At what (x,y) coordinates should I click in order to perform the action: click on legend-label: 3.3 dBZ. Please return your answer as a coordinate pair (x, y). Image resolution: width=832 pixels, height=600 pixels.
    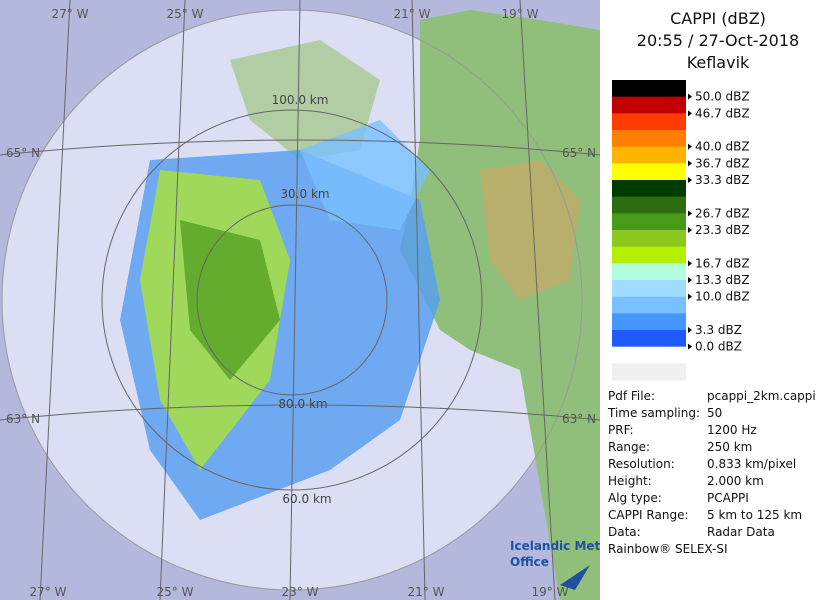
    Looking at the image, I should click on (718, 330).